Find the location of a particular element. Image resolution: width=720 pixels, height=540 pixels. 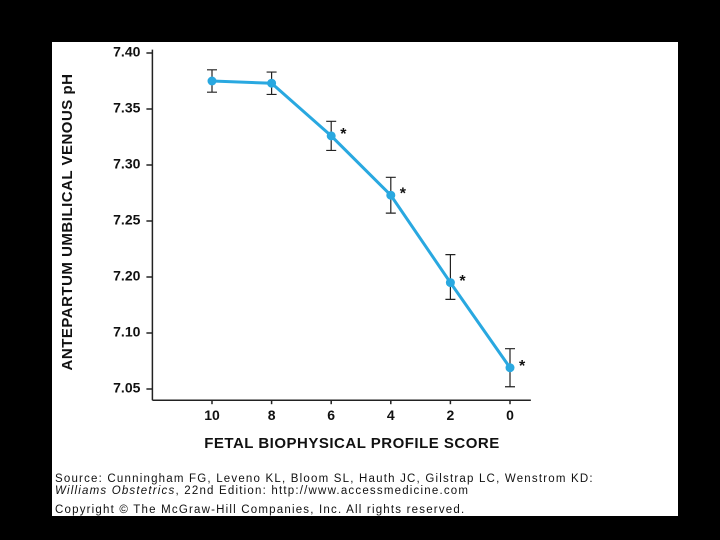

x-axis-label: FETAL BIOPHYSICAL PROFILE SCORE is located at coordinates (352, 443).